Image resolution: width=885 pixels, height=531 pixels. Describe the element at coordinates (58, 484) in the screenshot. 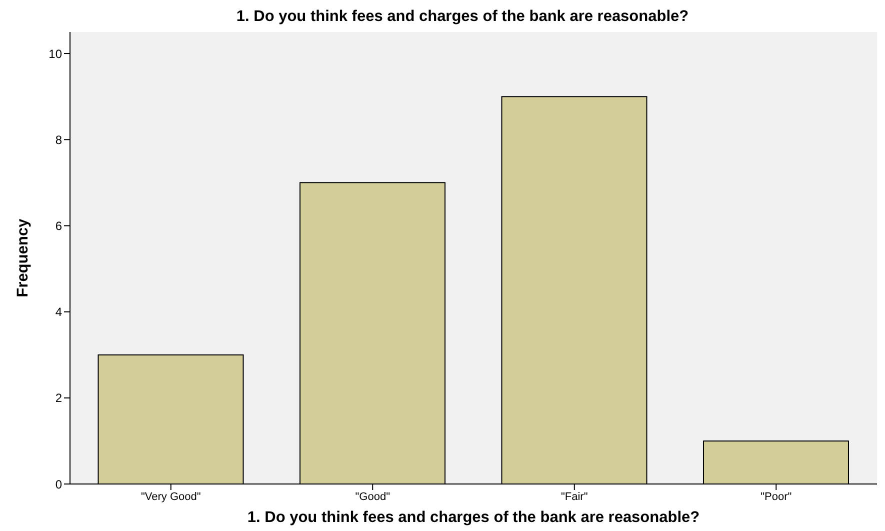

I see `y-tick-label: 0` at that location.